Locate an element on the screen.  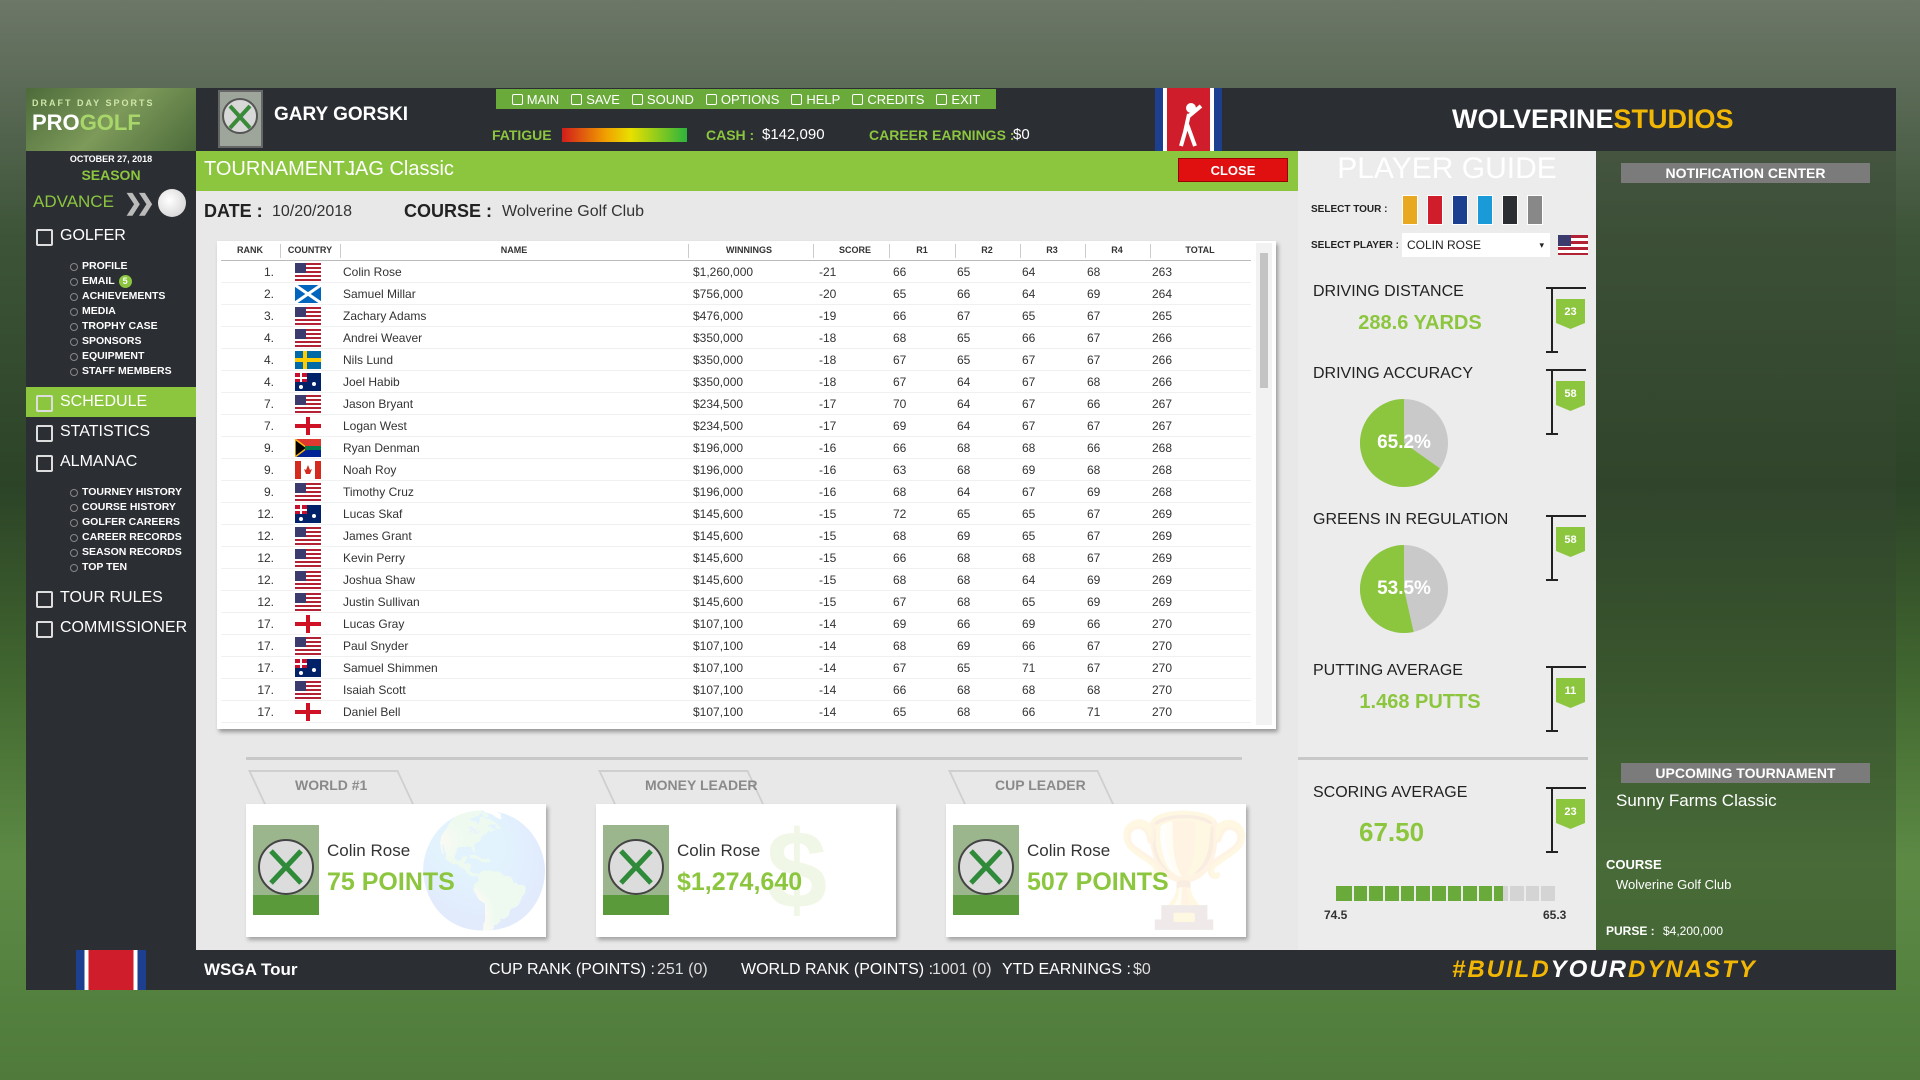
close-button: CLOSE is located at coordinates (1233, 170).